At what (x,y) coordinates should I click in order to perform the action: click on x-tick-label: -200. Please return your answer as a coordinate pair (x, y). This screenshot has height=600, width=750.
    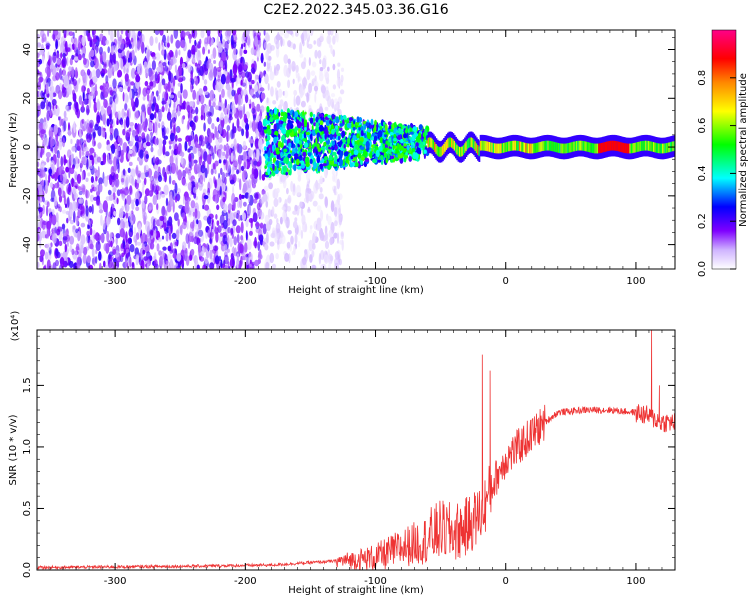
    Looking at the image, I should click on (245, 281).